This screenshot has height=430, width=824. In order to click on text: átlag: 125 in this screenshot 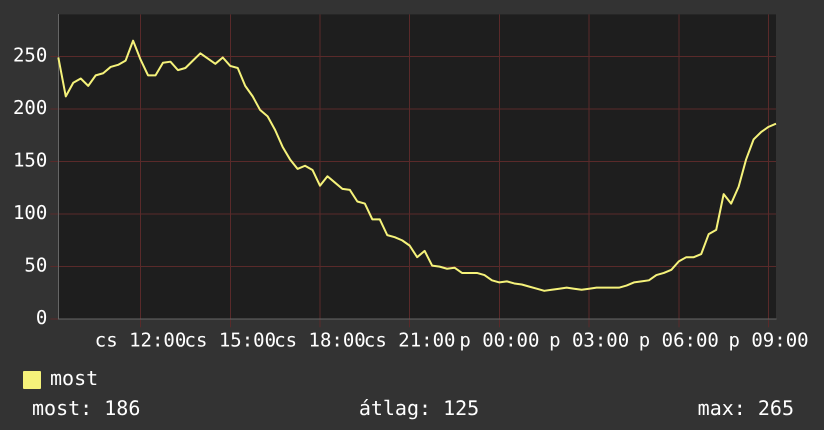, I will do `click(419, 408)`.